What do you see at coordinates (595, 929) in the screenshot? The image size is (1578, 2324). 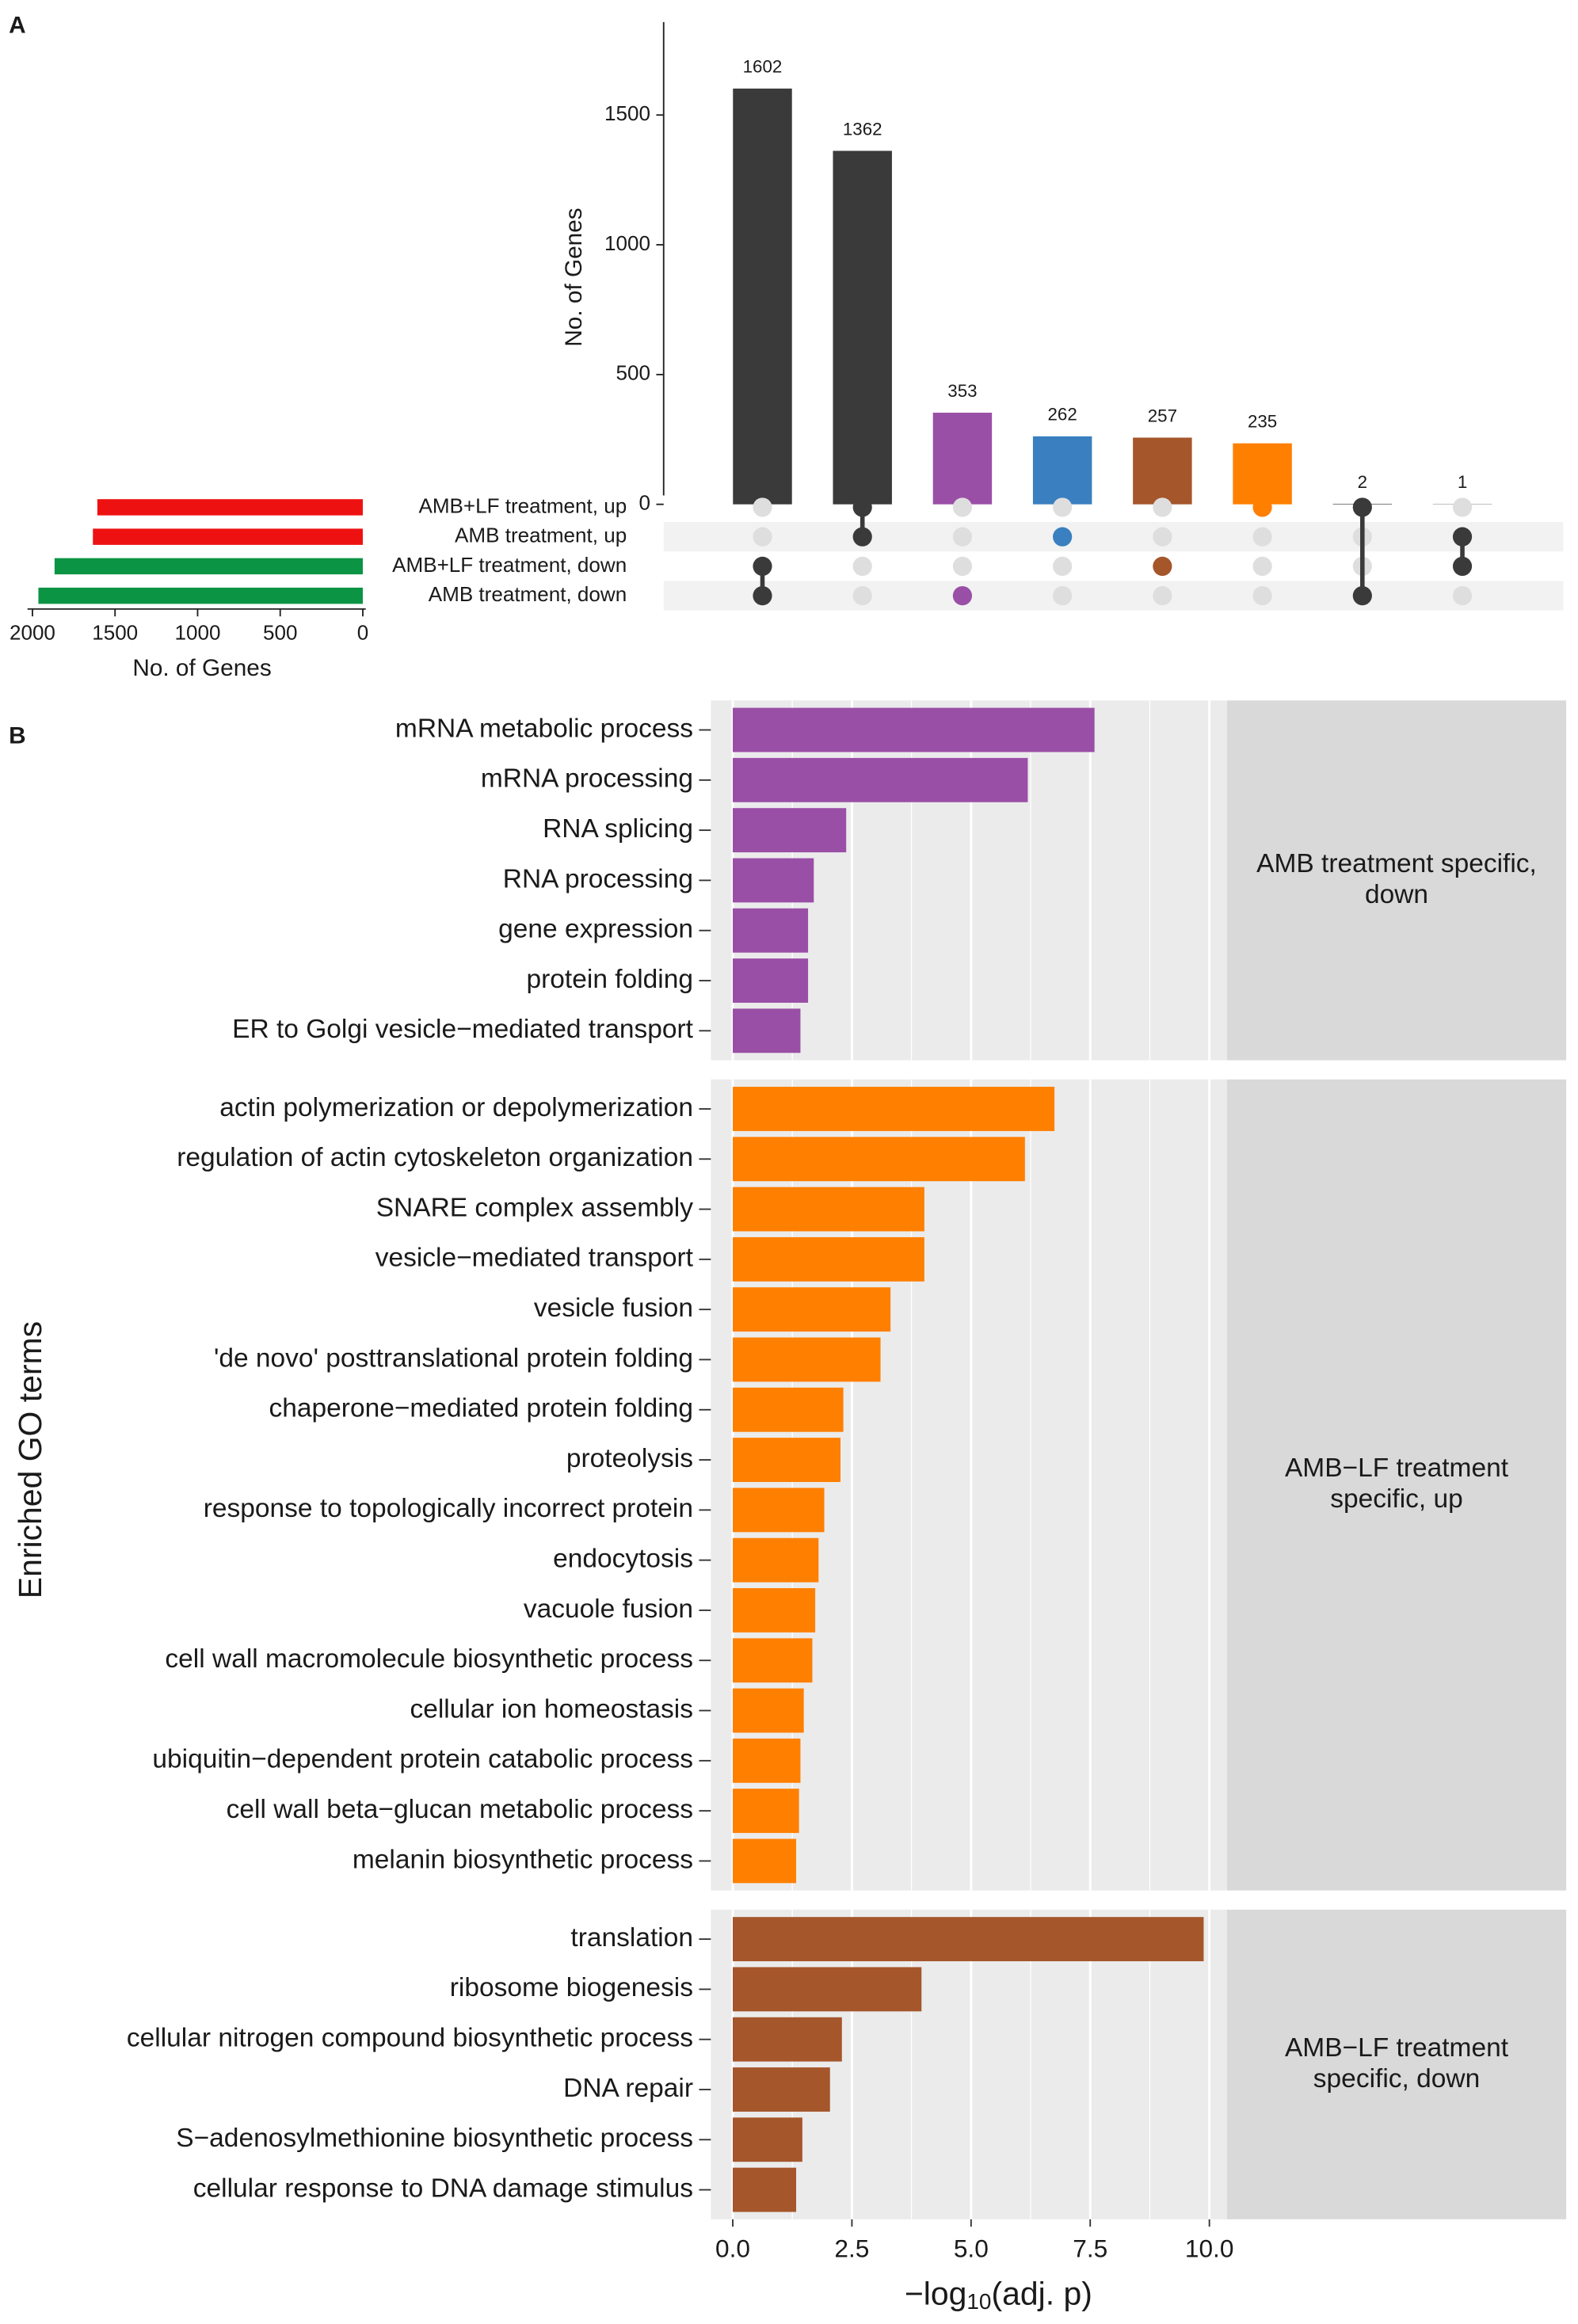 I see `y-tick-label: gene expression` at bounding box center [595, 929].